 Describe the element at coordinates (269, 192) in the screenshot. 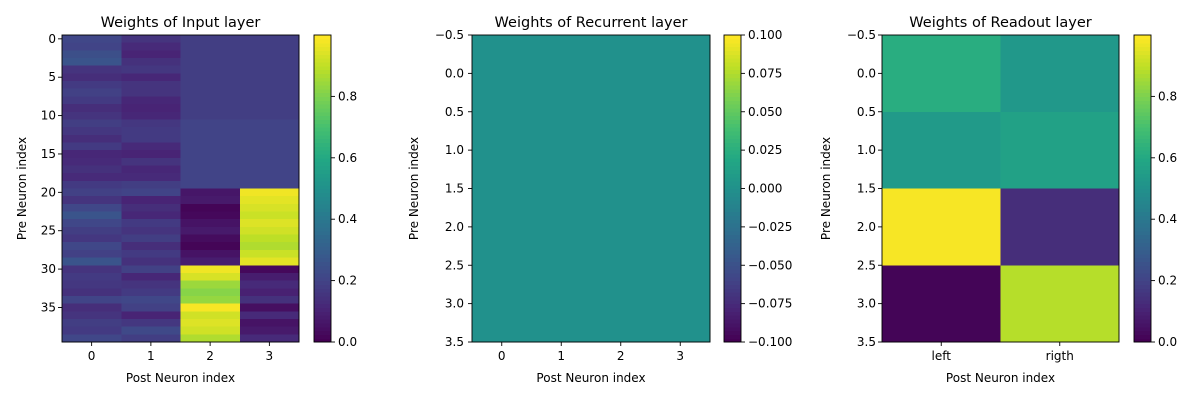

I see `heatmap-cell-r20-c3` at that location.